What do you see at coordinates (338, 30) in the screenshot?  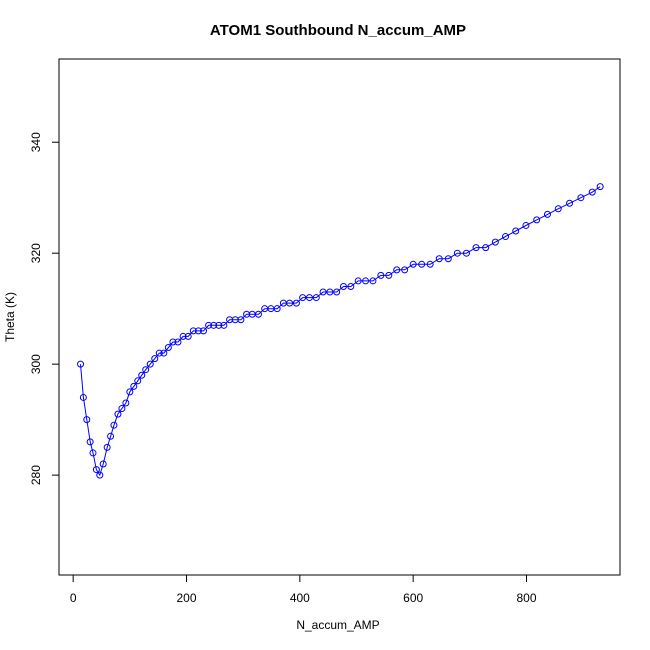 I see `chart-title: ATOM1 Southbound N_accum_AMP` at bounding box center [338, 30].